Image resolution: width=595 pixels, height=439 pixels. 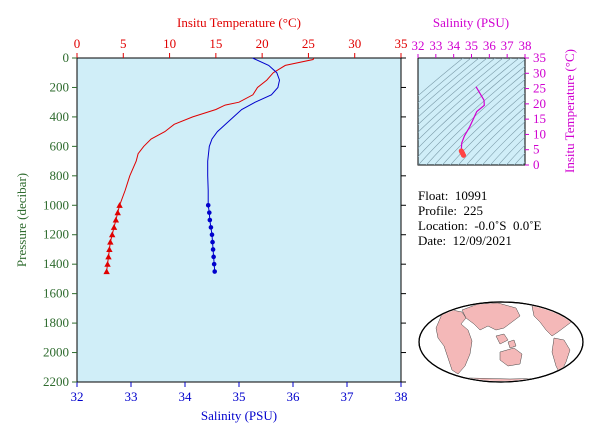 What do you see at coordinates (471, 45) in the screenshot?
I see `ts-top-tick-label: 35` at bounding box center [471, 45].